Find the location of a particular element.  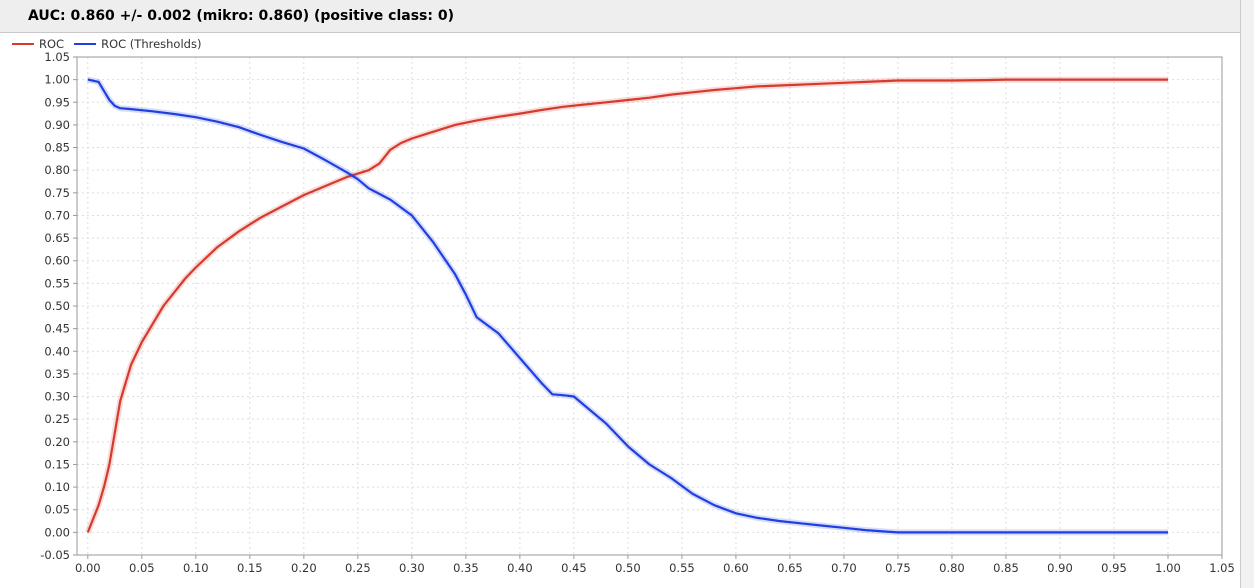

x-tick-label: 0.65 is located at coordinates (790, 568).